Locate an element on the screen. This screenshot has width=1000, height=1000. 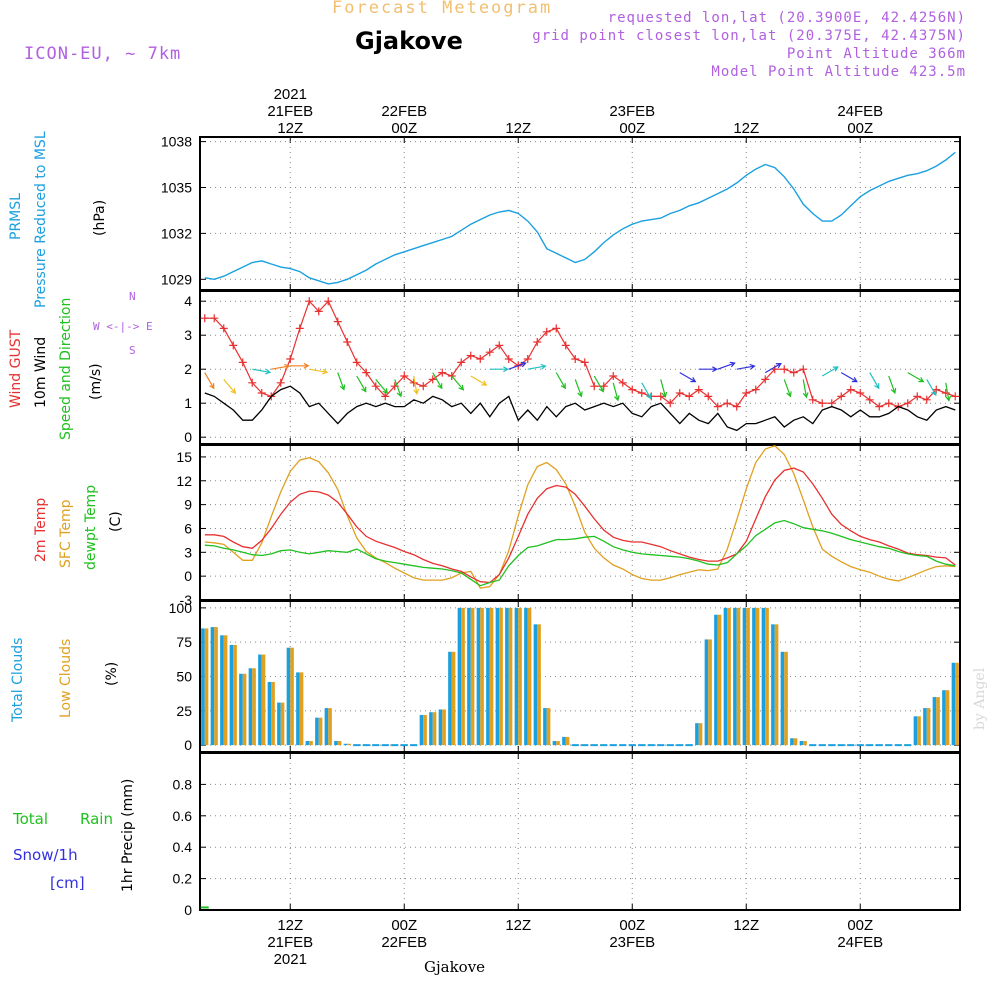
precip-total-label: Total is located at coordinates (31, 819).